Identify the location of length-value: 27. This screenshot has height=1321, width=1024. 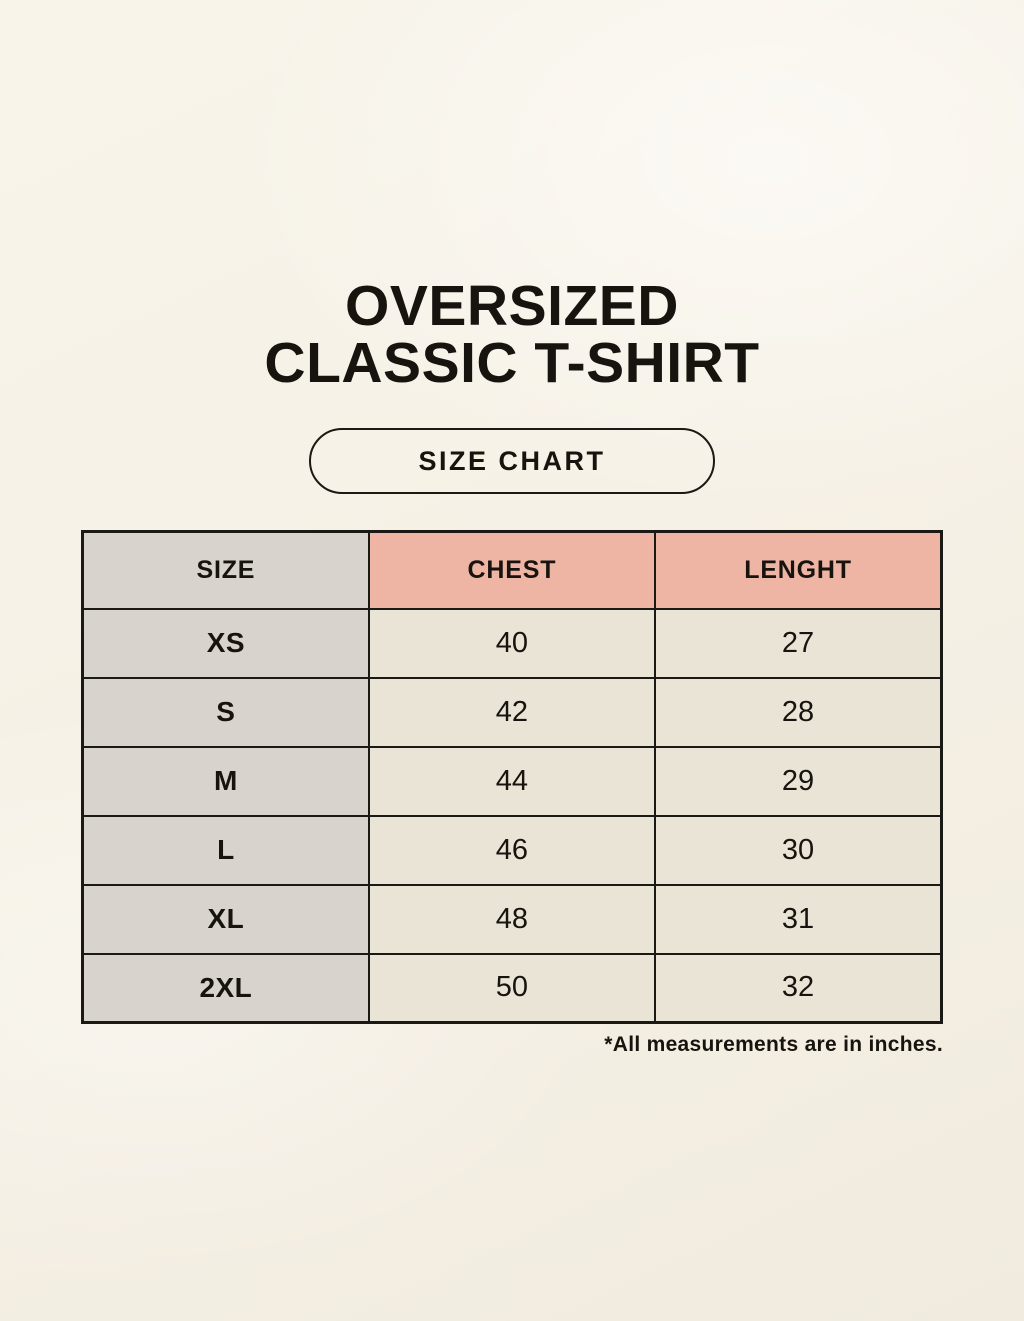
(798, 643).